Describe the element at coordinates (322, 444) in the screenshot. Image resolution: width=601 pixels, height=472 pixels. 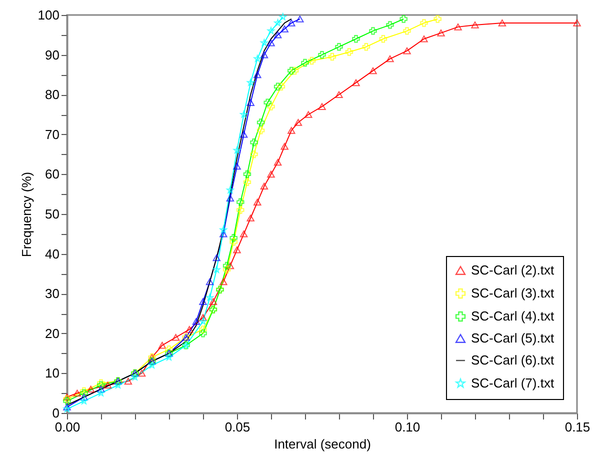
I see `x-axis-title: Interval (second)` at that location.